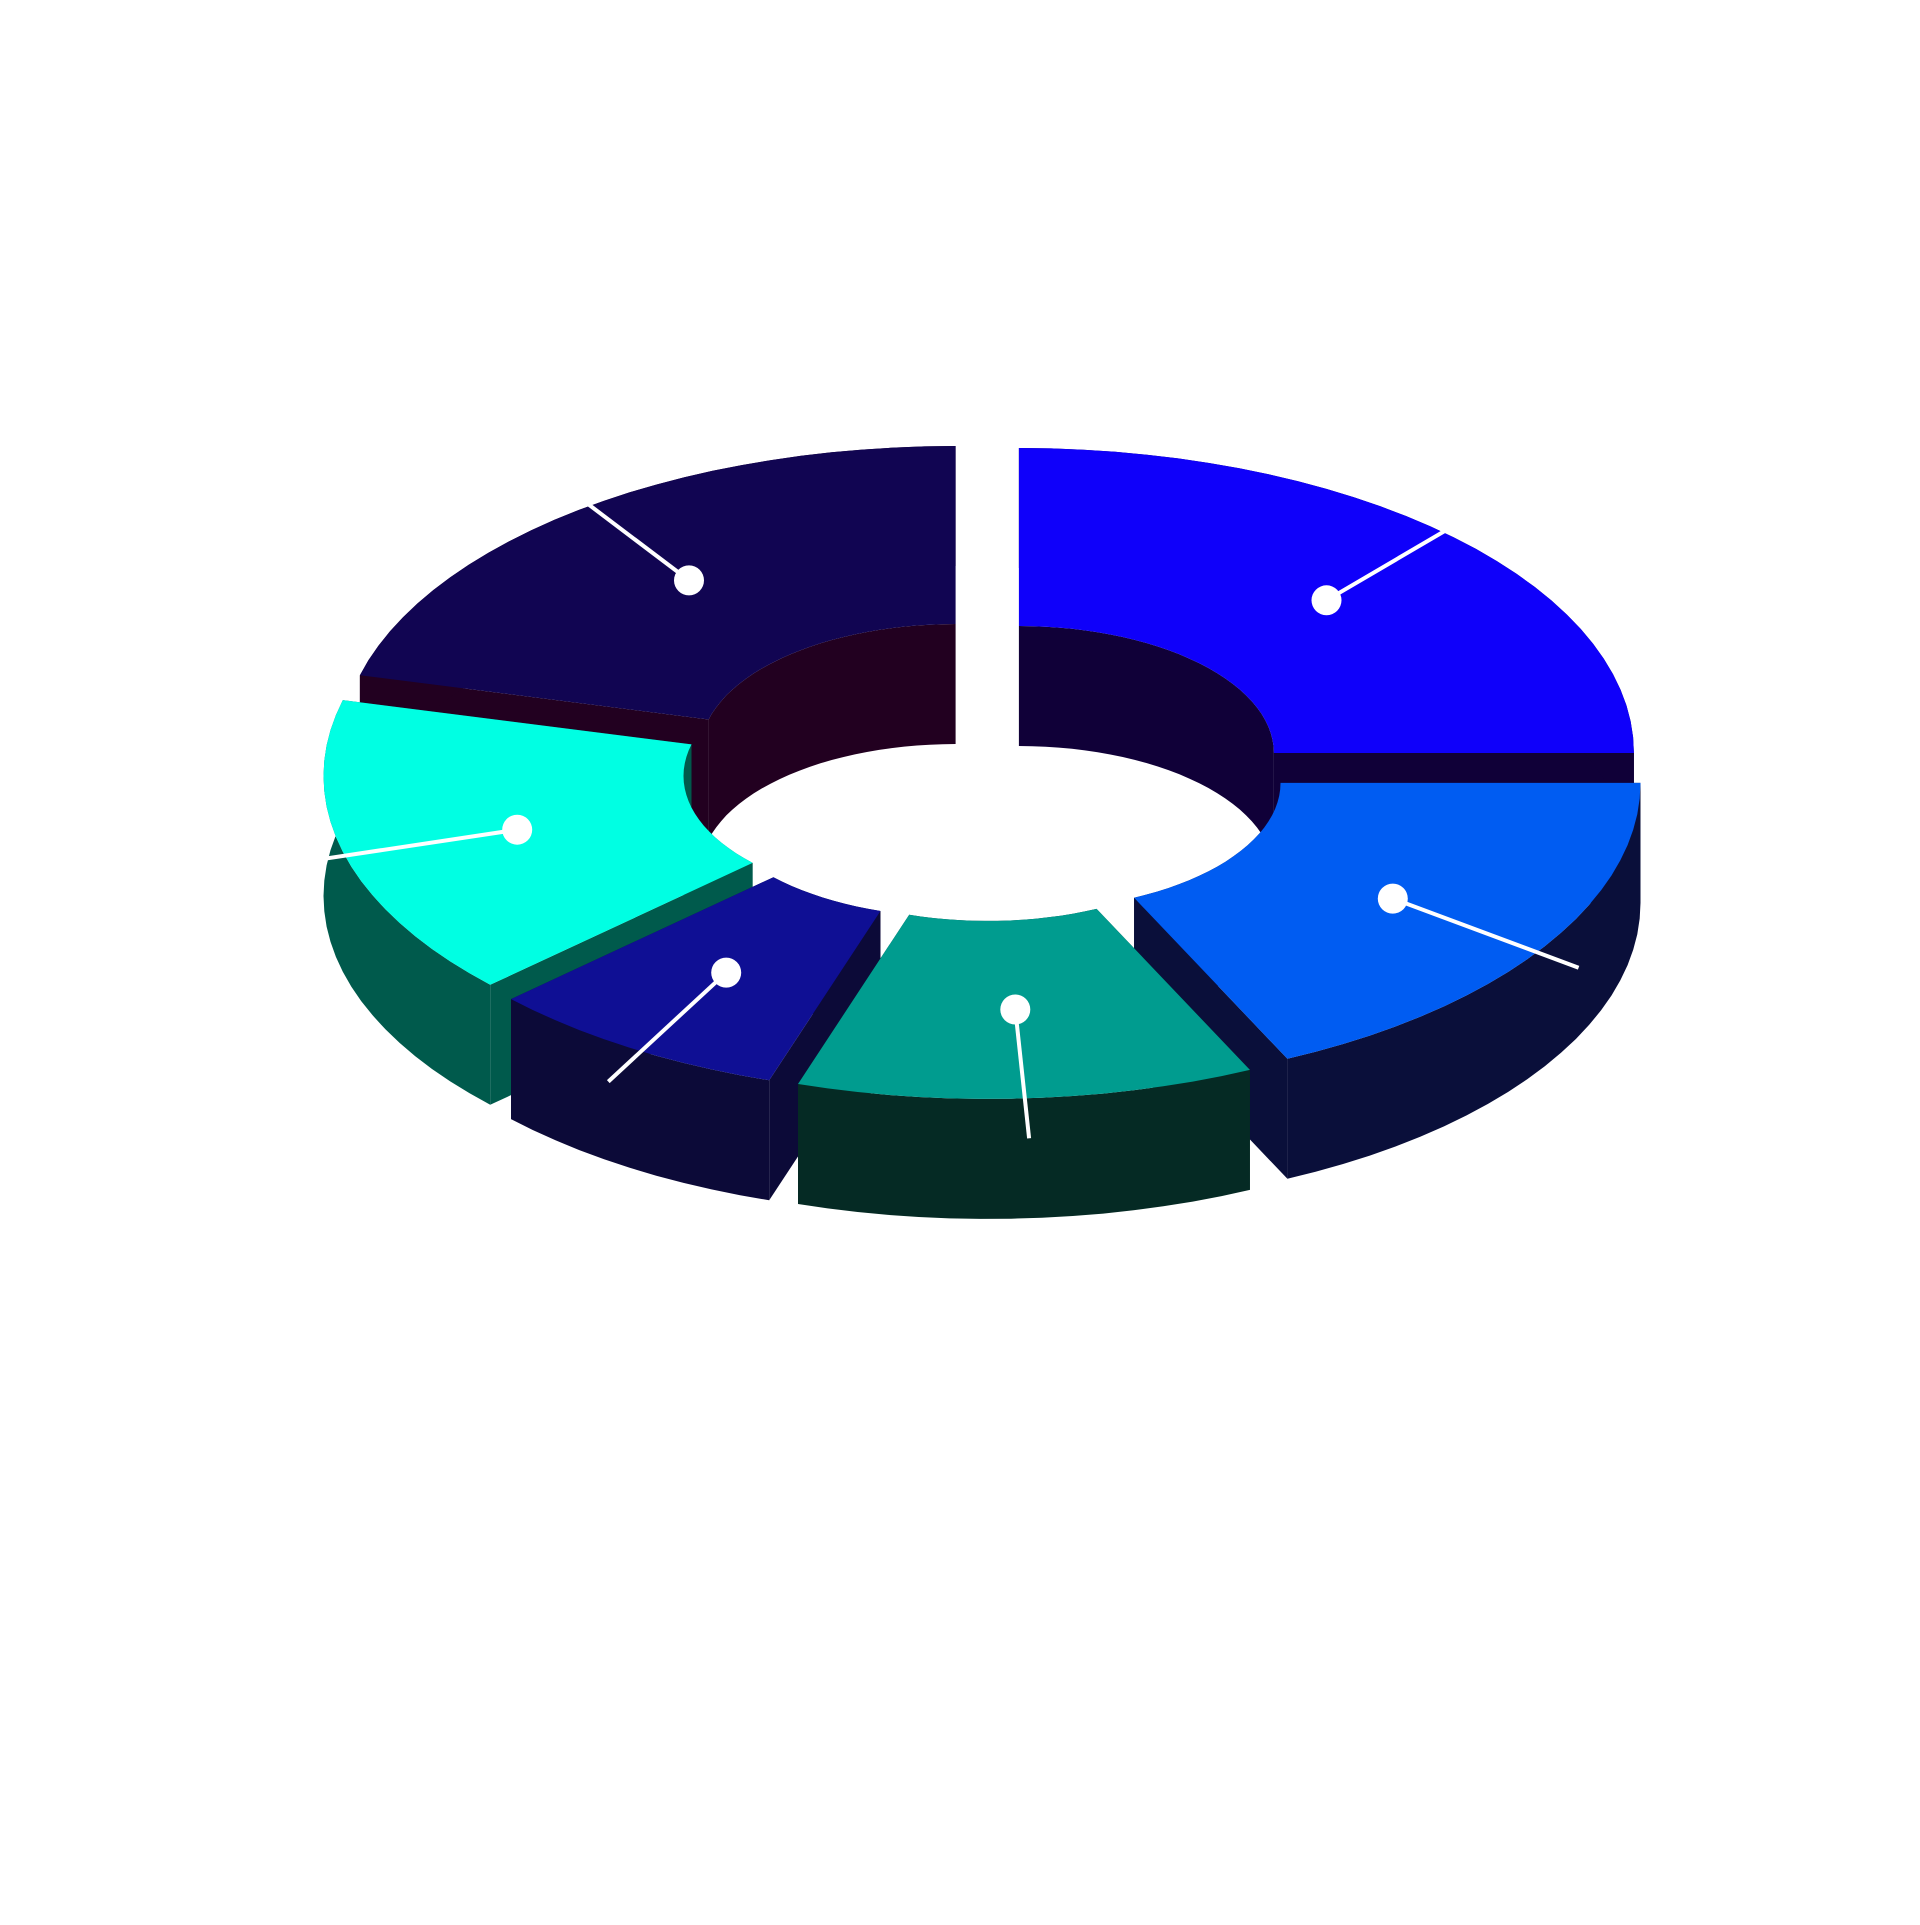 The image size is (1920, 1925). I want to click on slice-3-callout-dot, so click(1015, 1009).